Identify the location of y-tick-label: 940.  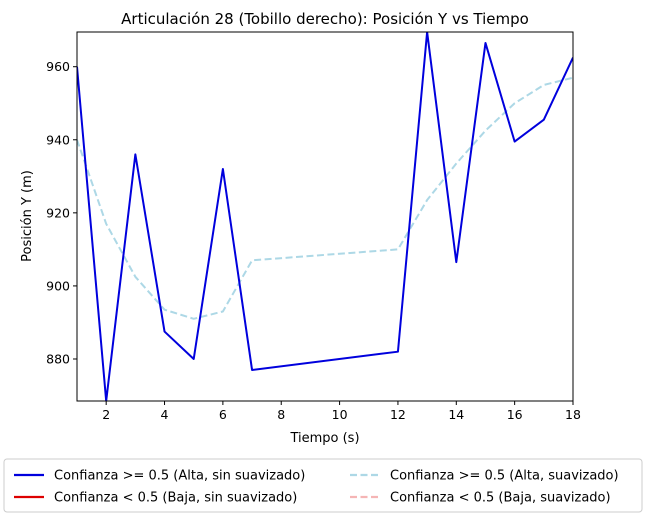
(58, 139).